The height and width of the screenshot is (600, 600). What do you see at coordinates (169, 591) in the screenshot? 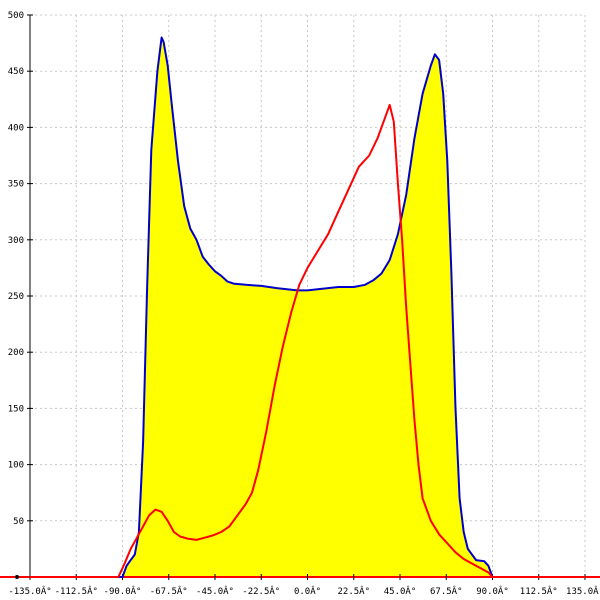
I see `x-tick-label-3: -67.5Â°` at bounding box center [169, 591].